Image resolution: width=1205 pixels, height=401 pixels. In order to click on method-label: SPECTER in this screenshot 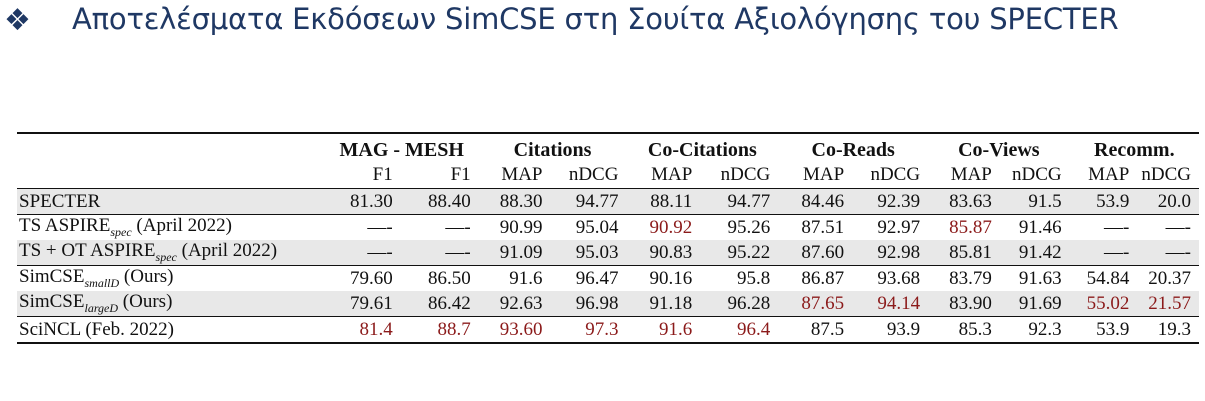, I will do `click(60, 201)`.